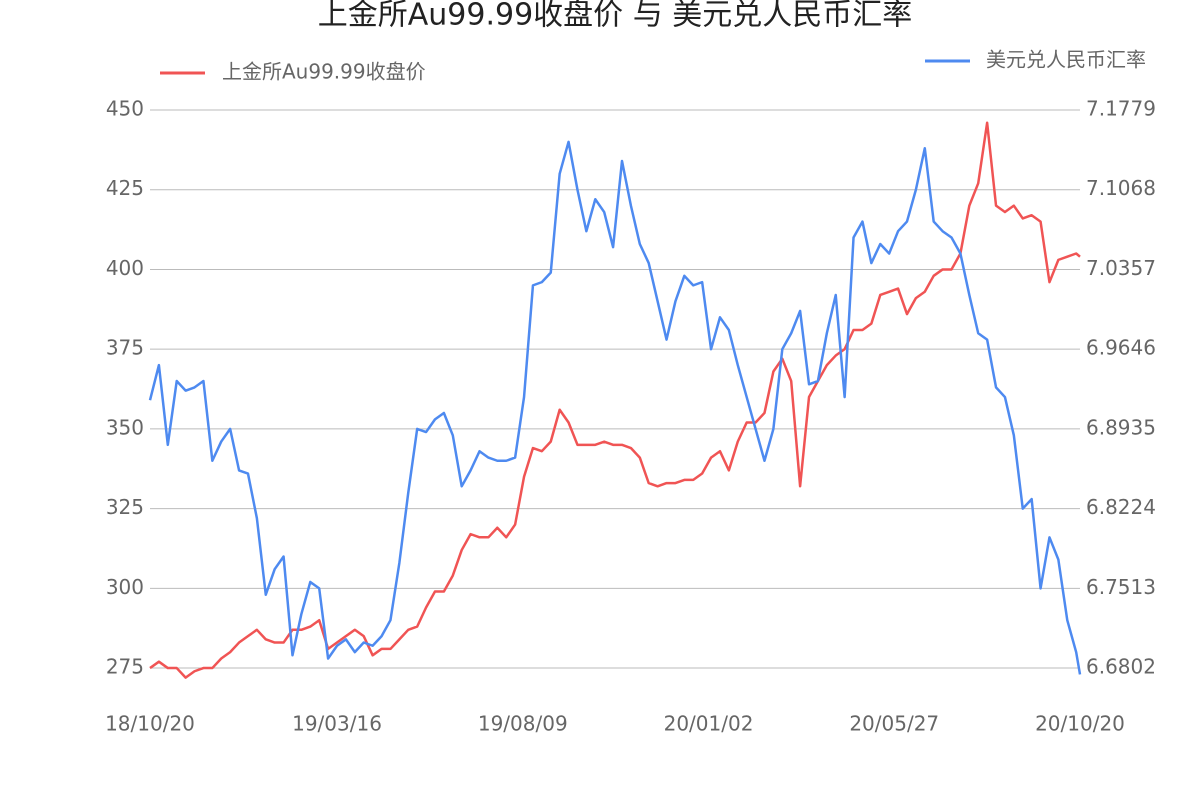 The height and width of the screenshot is (800, 1200). Describe the element at coordinates (1121, 188) in the screenshot. I see `y2-tick-label: 7.1068` at that location.